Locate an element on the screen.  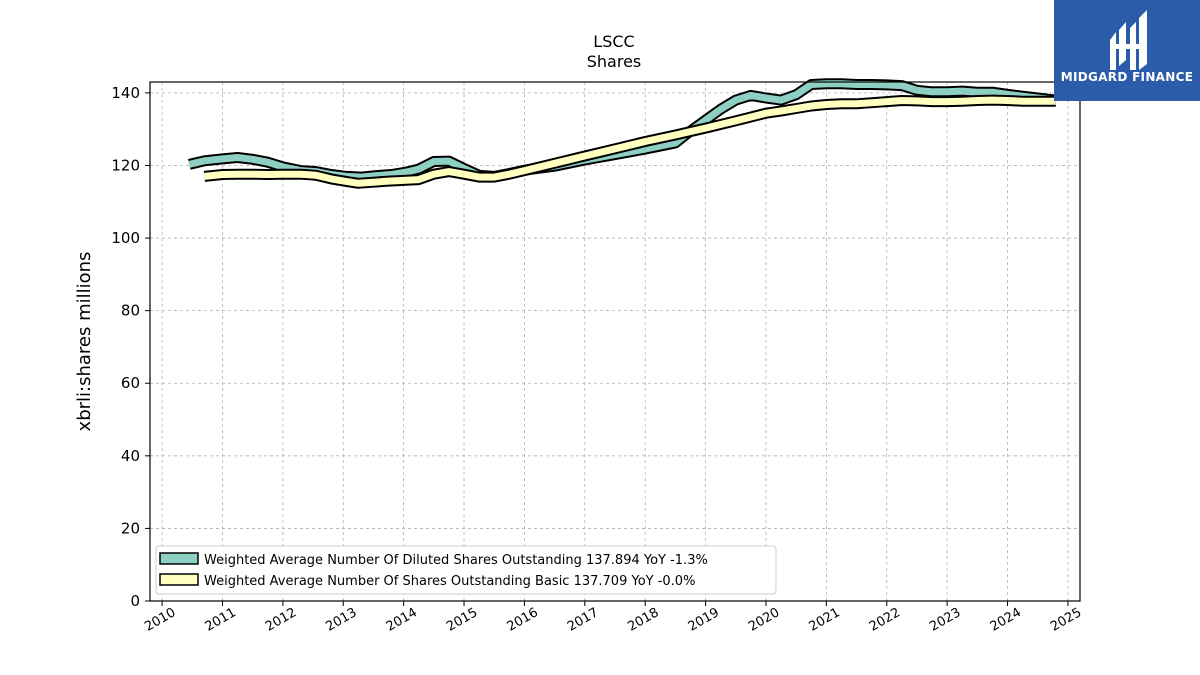
y-tick-label: 140 is located at coordinates (125, 93).